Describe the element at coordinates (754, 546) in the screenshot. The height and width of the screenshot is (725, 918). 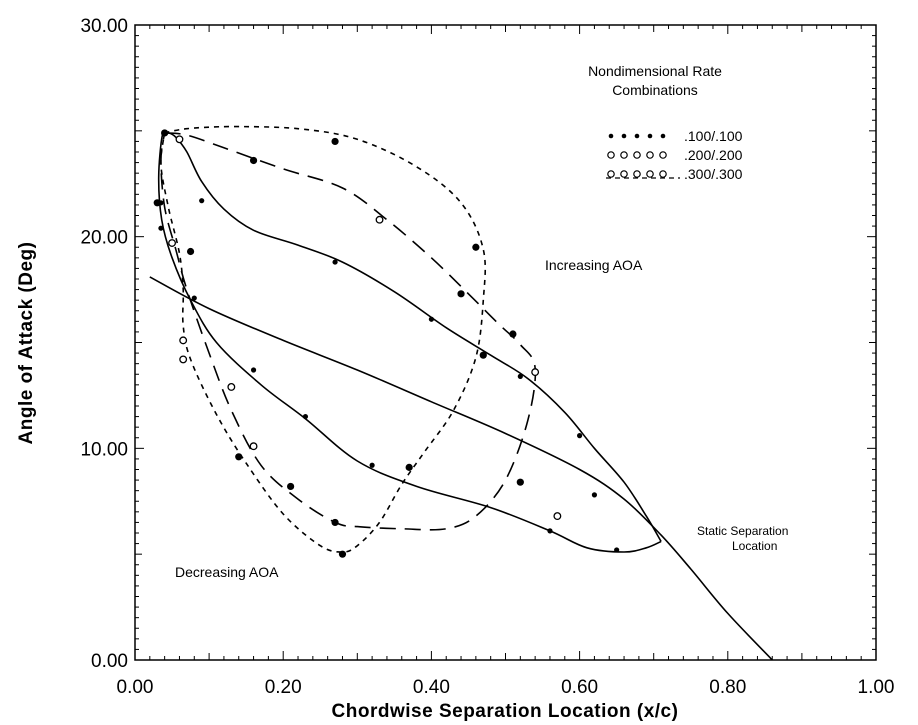
I see `annotation-static-separation-line2: Location` at that location.